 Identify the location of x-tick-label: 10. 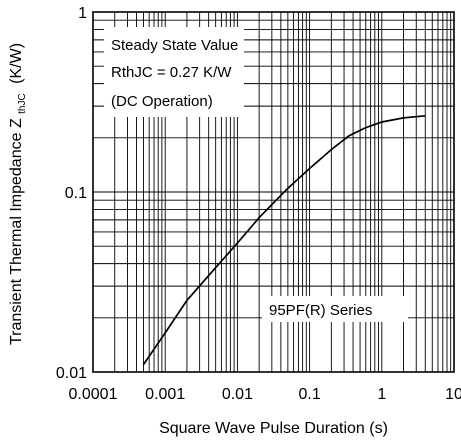
(453, 394).